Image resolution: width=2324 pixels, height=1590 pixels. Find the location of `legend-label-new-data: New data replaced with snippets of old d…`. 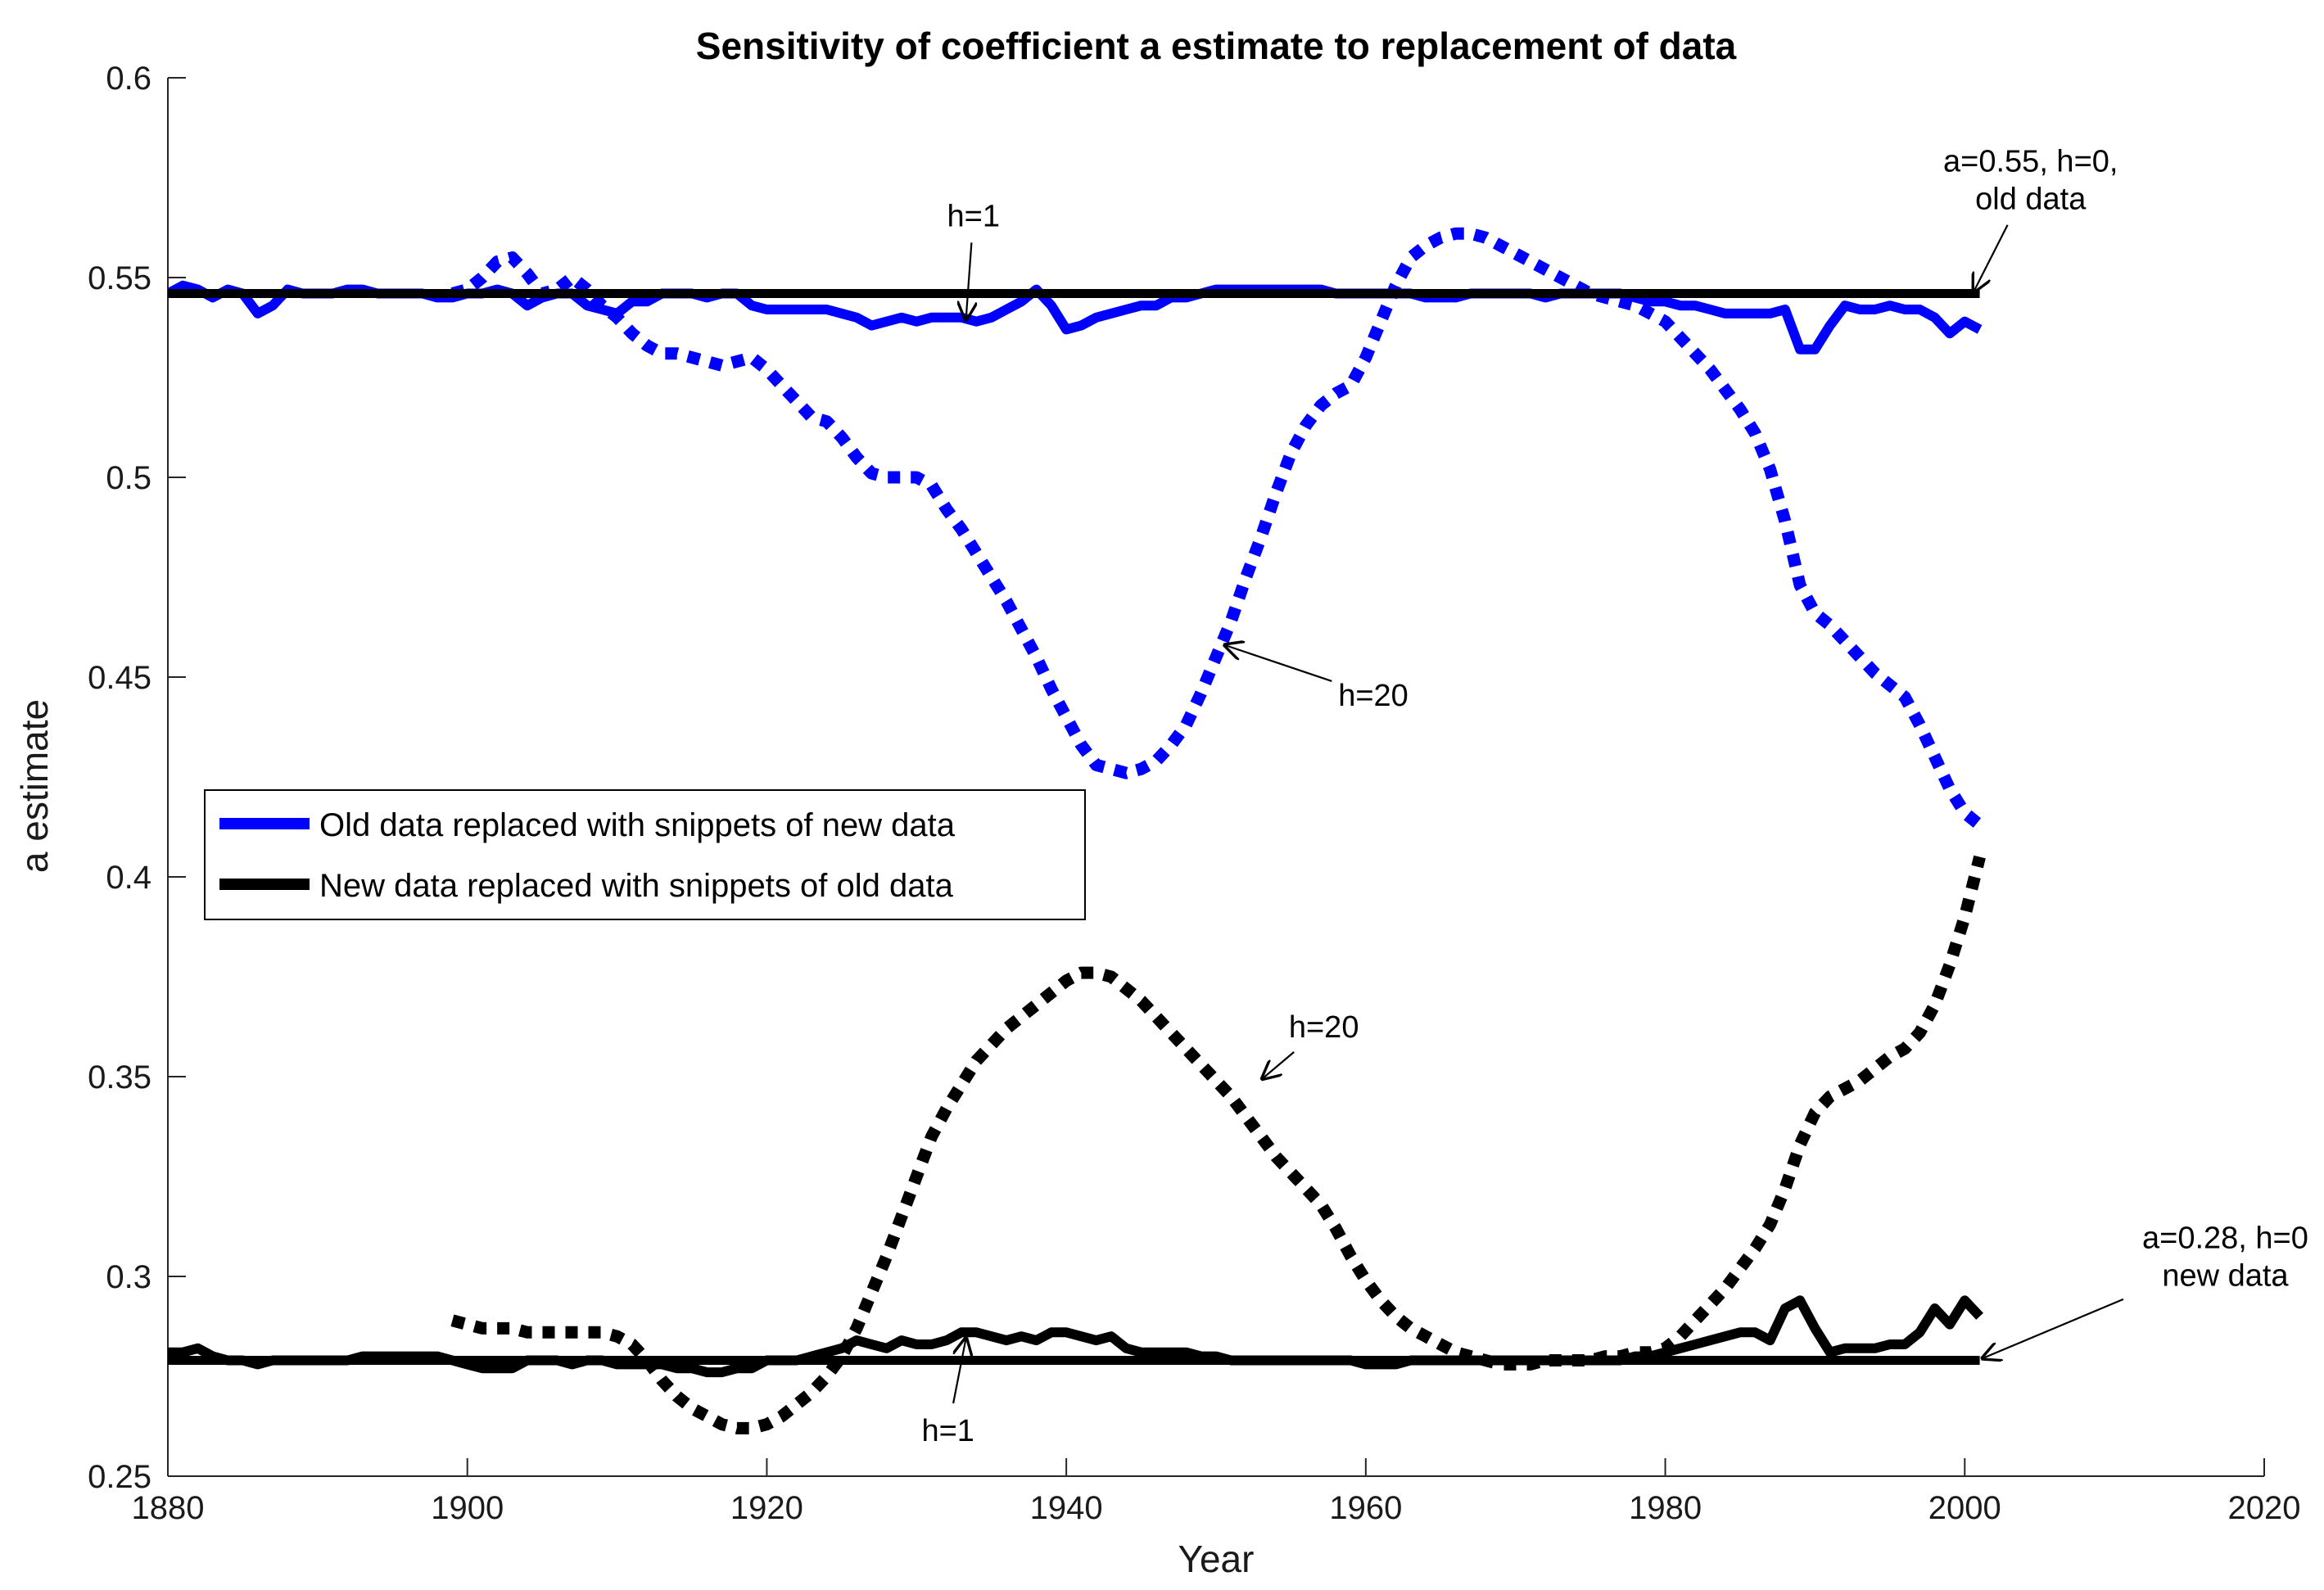

legend-label-new-data: New data replaced with snippets of old d… is located at coordinates (637, 886).